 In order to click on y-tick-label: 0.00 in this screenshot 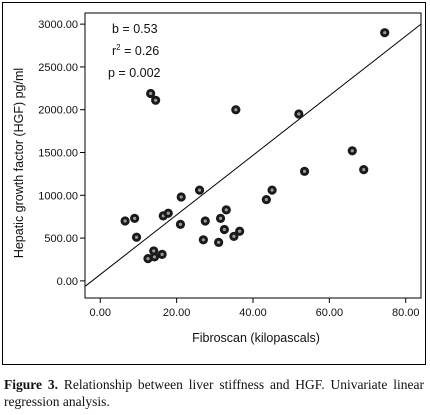, I will do `click(67, 282)`.